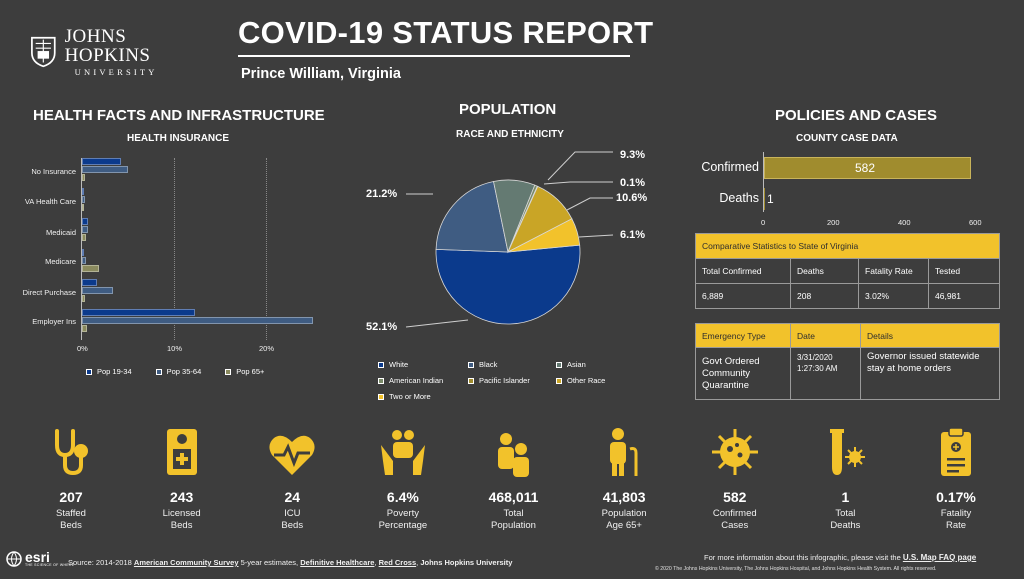 The height and width of the screenshot is (579, 1024). I want to click on jhu-logo: JOHNS HOPKINS UNIVERSITY, so click(120, 51).